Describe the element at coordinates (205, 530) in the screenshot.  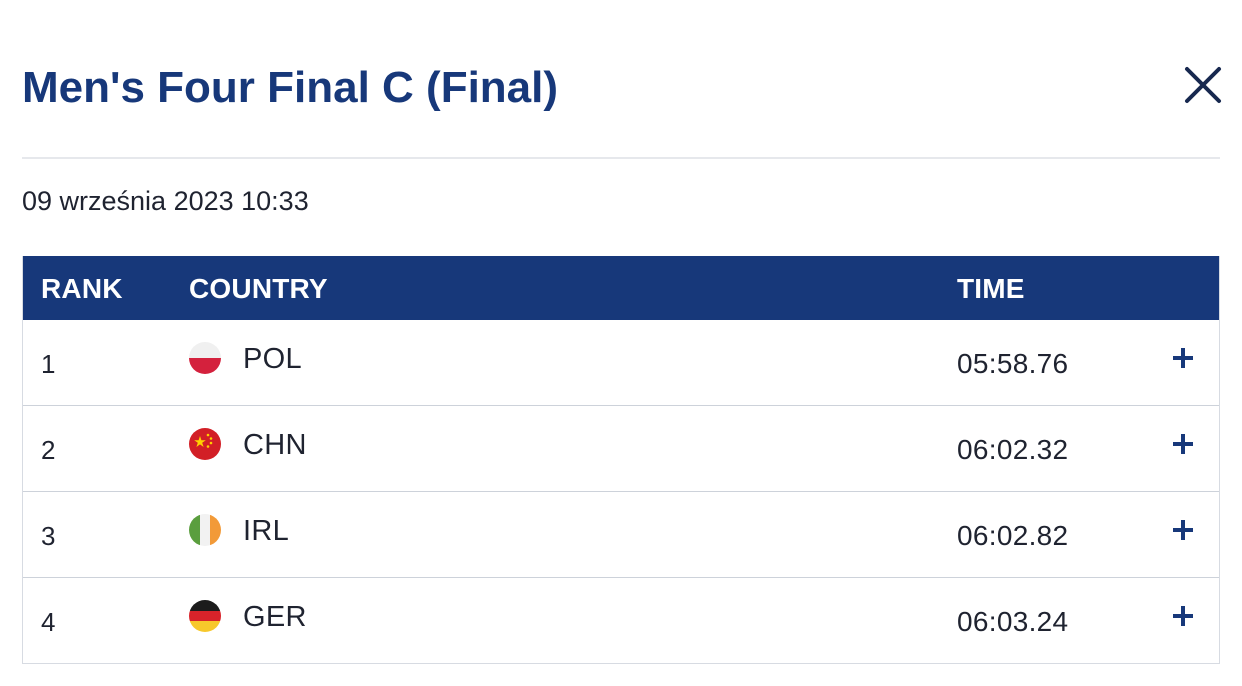
I see `ireland-flag-icon` at that location.